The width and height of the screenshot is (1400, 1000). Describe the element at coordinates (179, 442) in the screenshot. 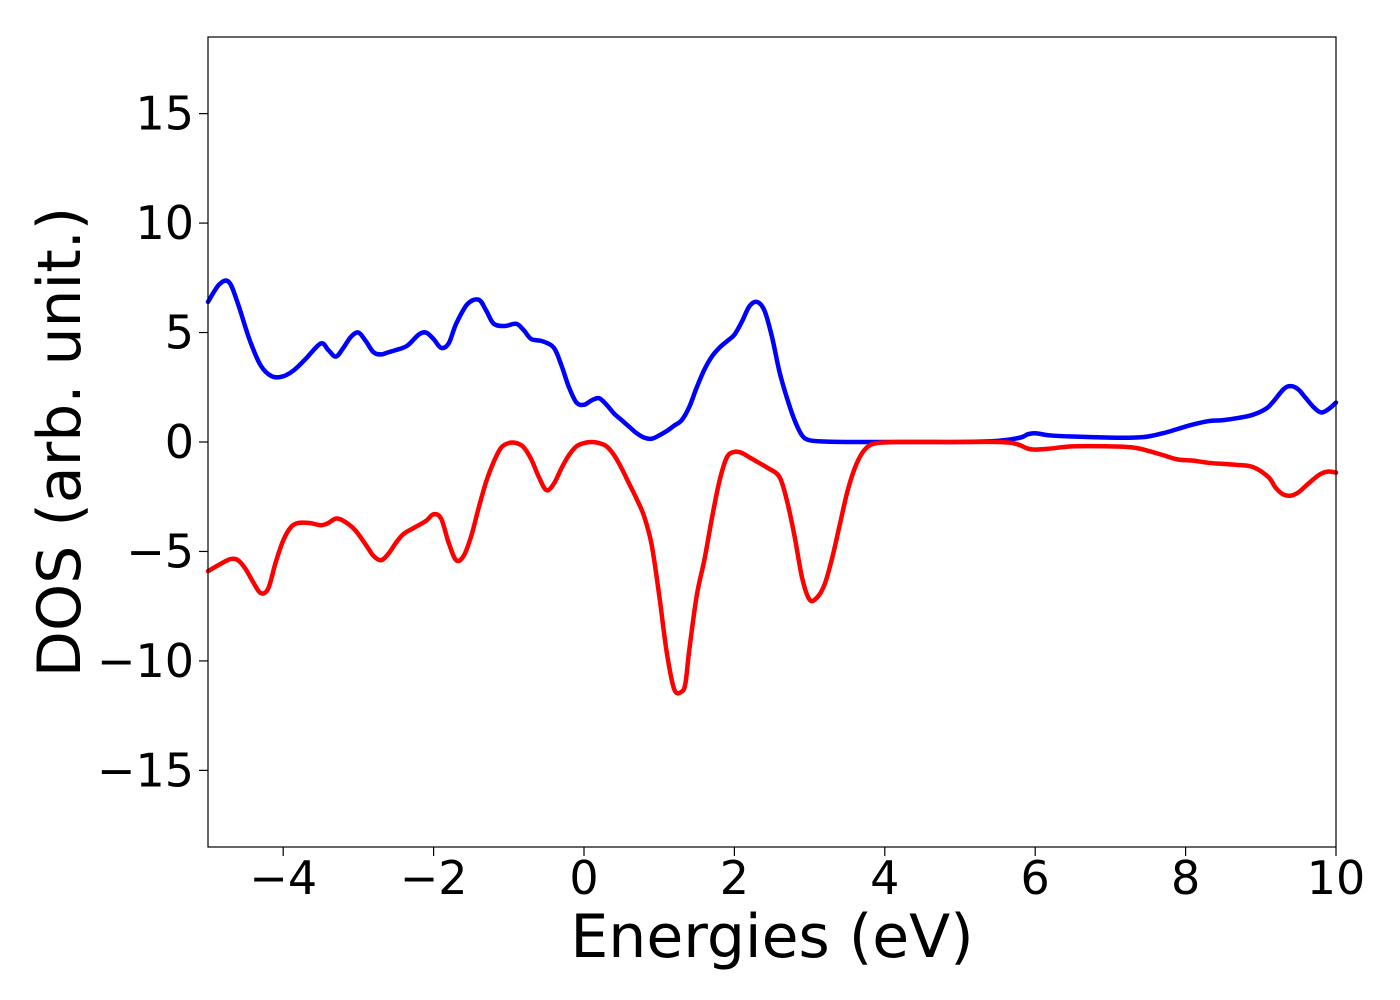

I see `y-tick-label: 0` at that location.